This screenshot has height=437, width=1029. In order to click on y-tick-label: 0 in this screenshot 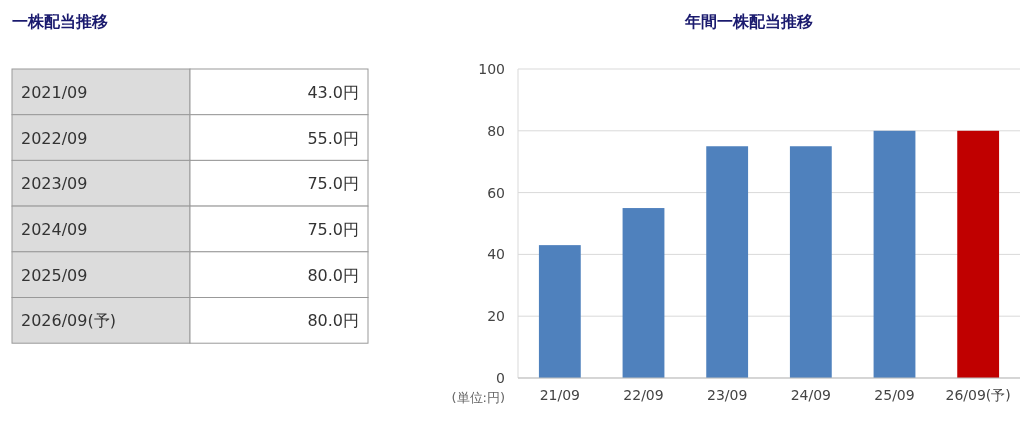, I will do `click(500, 378)`.